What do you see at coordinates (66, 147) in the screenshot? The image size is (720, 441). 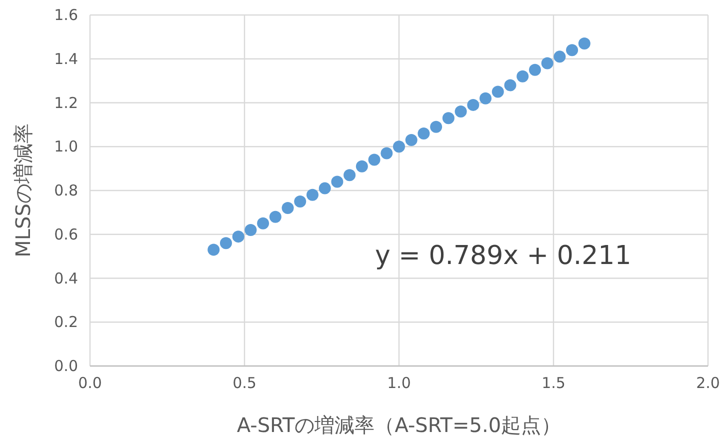 I see `y-tick-label: 1.0` at bounding box center [66, 147].